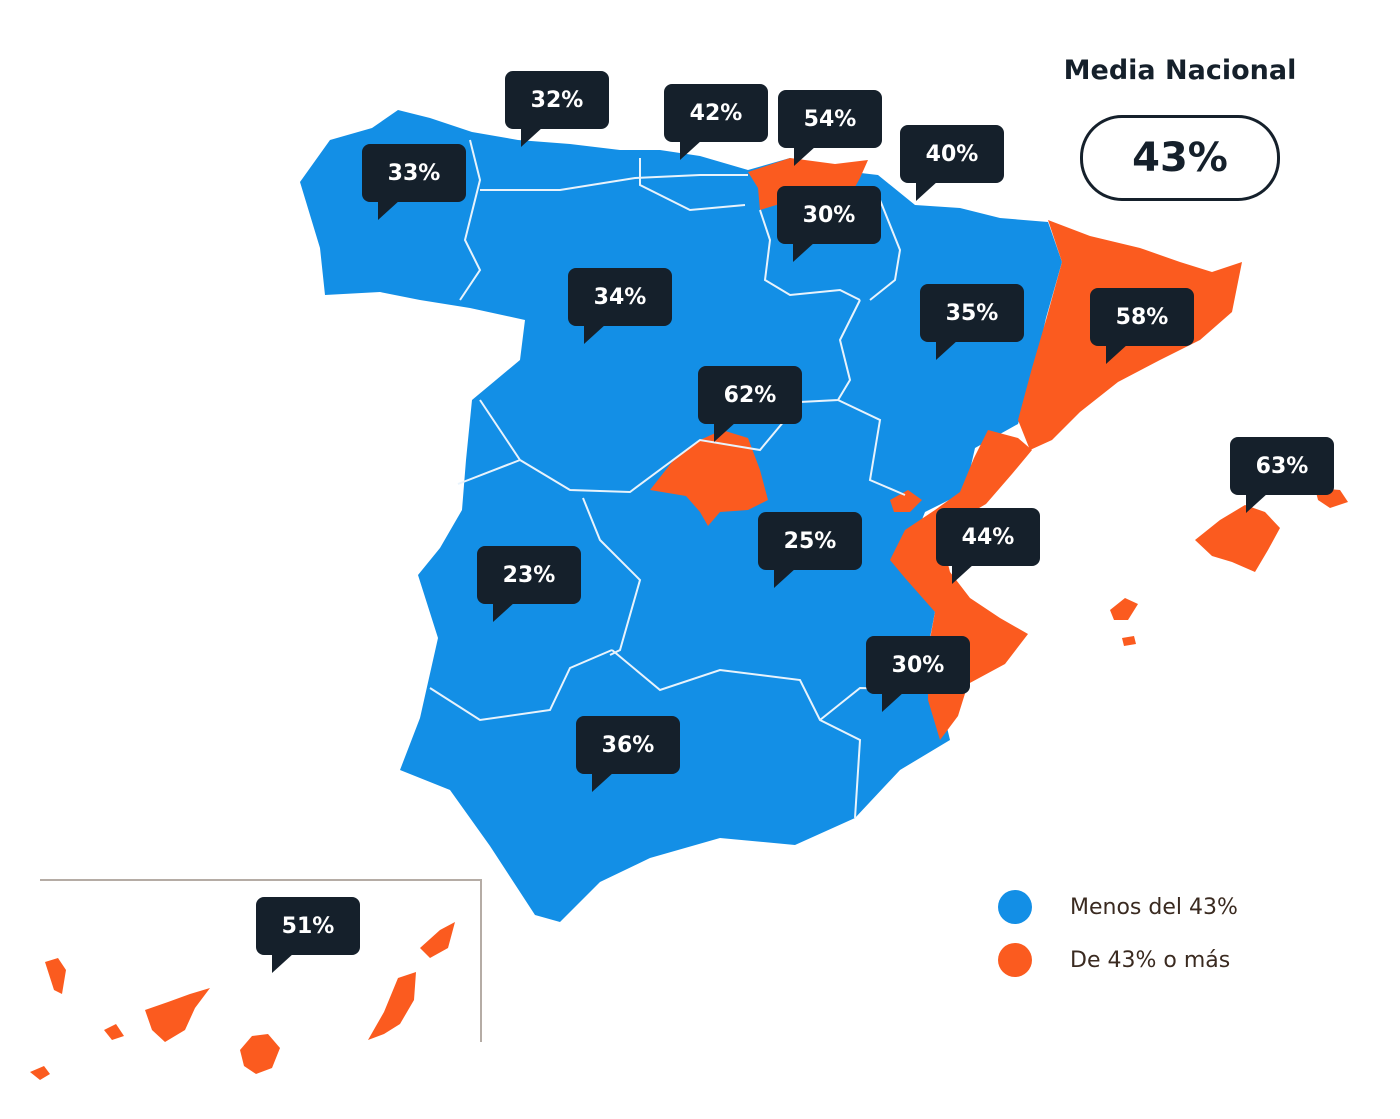 Image resolution: width=1400 pixels, height=1119 pixels. What do you see at coordinates (1150, 960) in the screenshot?
I see `legend-label-above: De 43% o más` at bounding box center [1150, 960].